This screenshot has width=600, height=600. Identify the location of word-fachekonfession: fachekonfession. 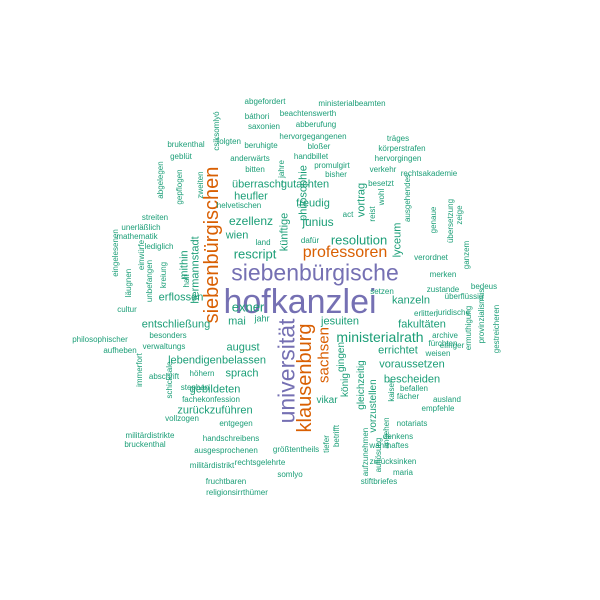
(211, 399).